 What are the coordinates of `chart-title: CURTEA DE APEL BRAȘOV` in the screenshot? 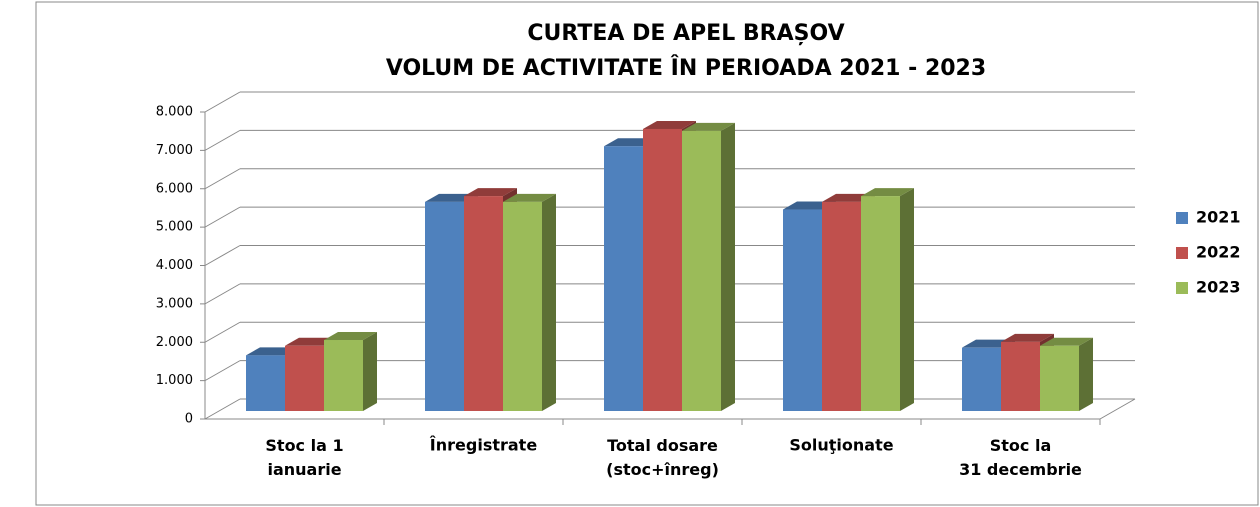 It's located at (685, 33).